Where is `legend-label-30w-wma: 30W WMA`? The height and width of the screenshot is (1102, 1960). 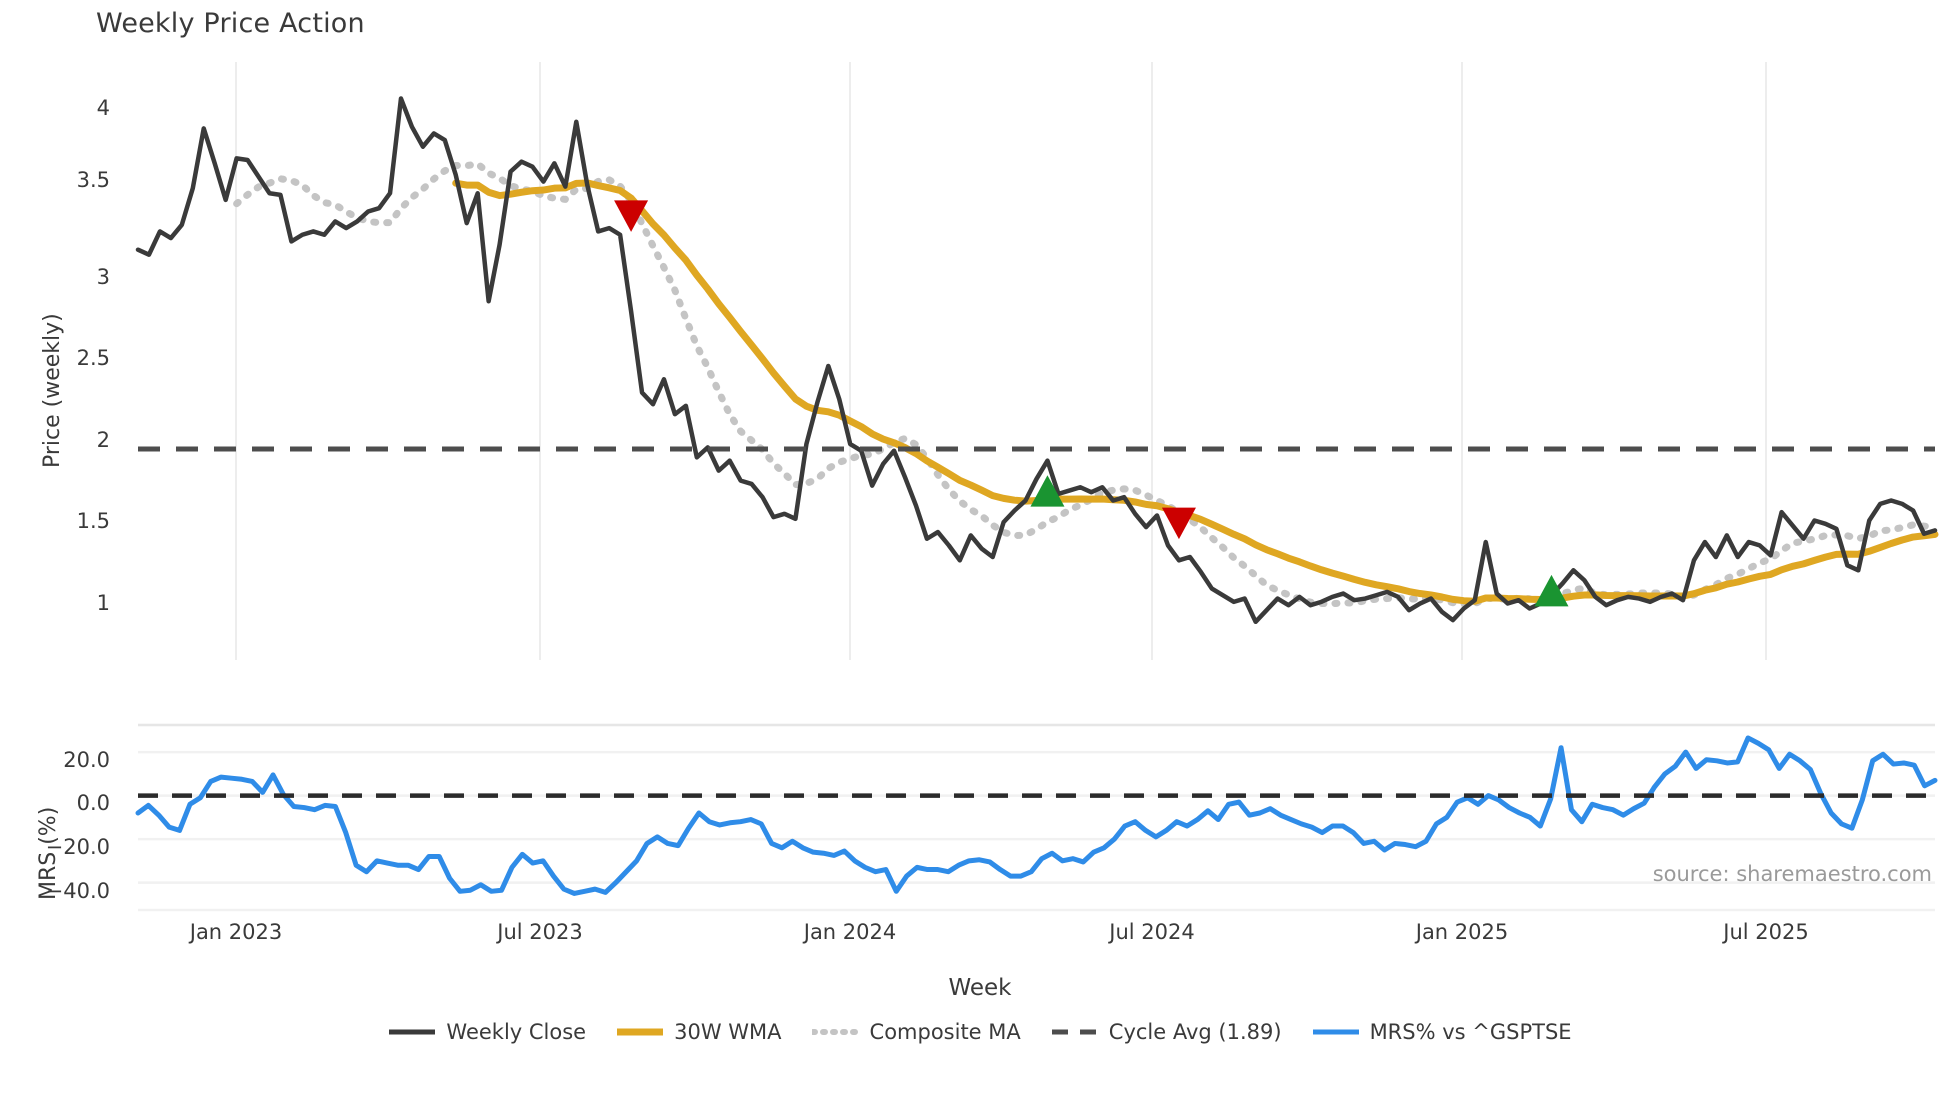
legend-label-30w-wma: 30W WMA is located at coordinates (728, 1032).